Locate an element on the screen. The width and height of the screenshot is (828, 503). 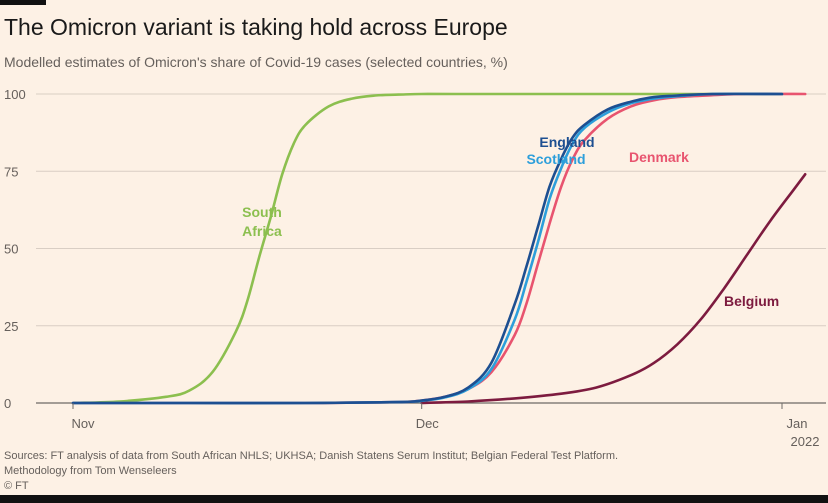
methodology-text: Methodology from Tom Wenseleers is located at coordinates (90, 471).